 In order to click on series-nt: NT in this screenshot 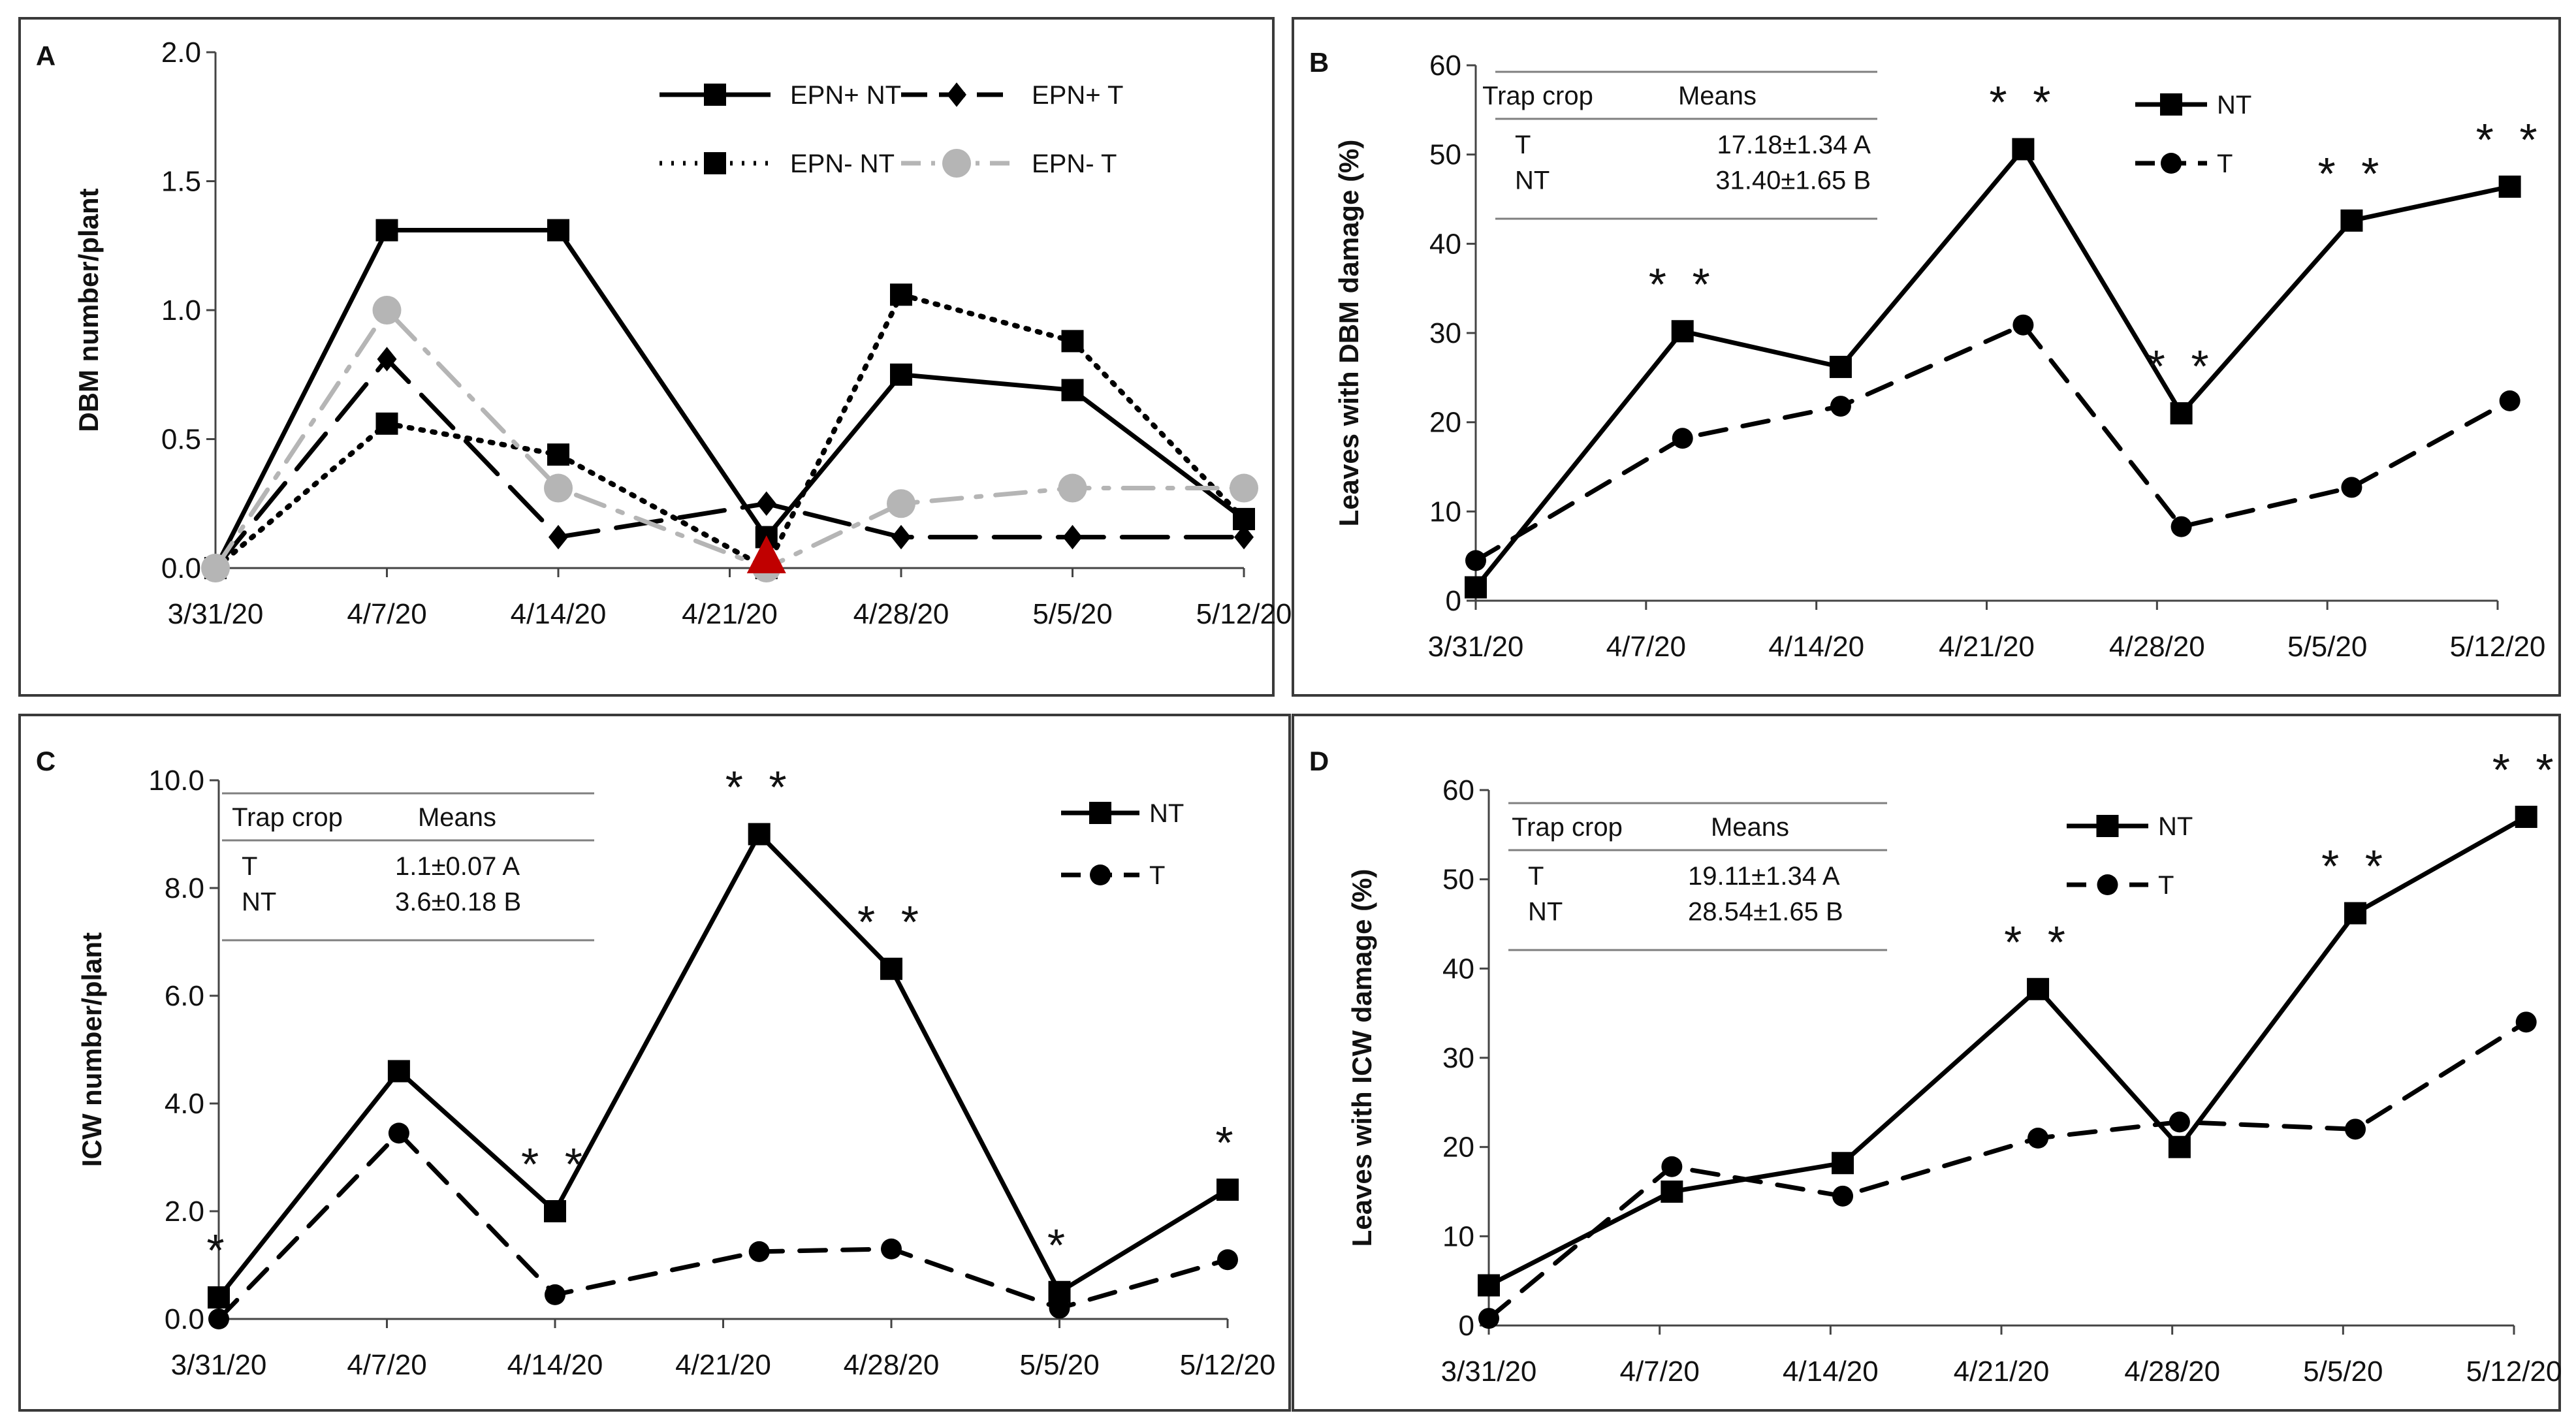, I will do `click(1993, 345)`.